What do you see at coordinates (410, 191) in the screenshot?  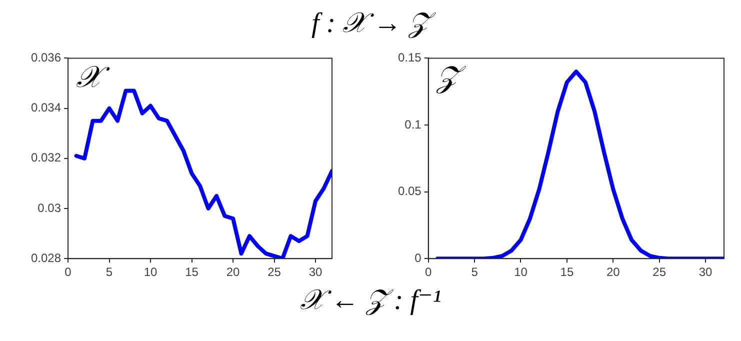 I see `y-tick-label: 0.05` at bounding box center [410, 191].